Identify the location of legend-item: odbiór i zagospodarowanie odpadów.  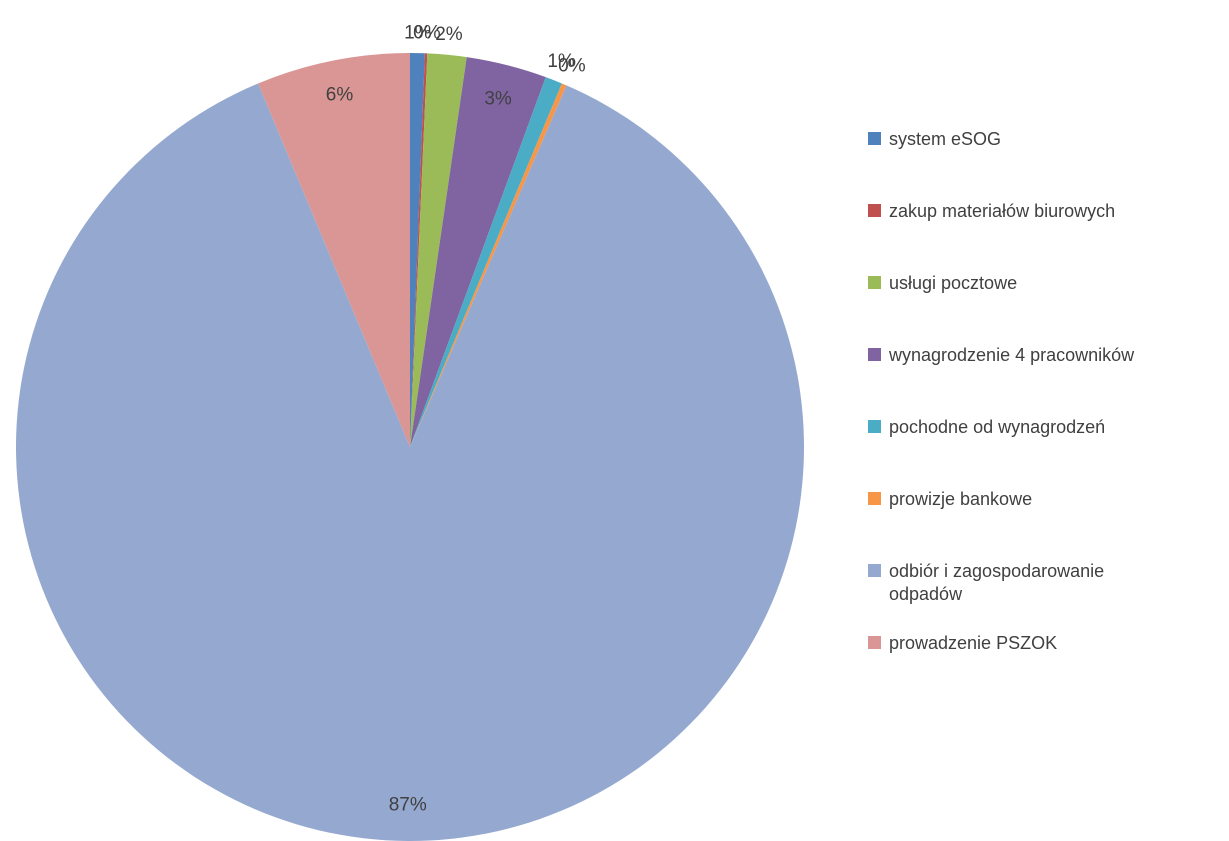
(1048, 596).